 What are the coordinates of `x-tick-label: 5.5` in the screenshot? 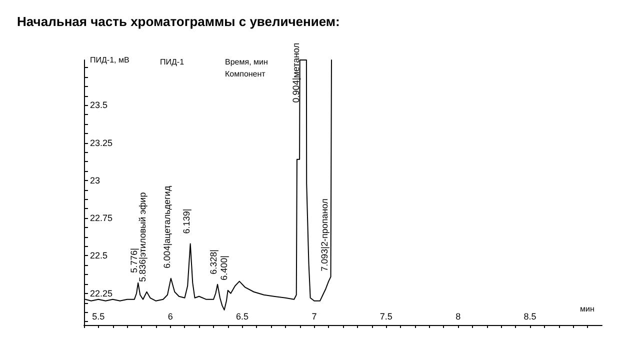 It's located at (98, 317).